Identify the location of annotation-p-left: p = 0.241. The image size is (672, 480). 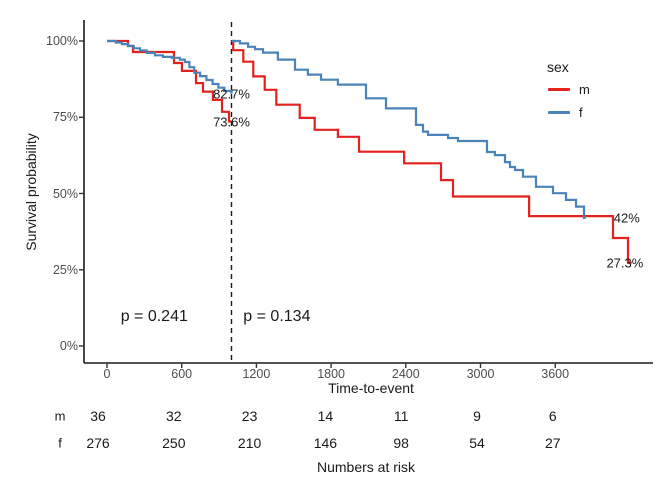
(154, 316).